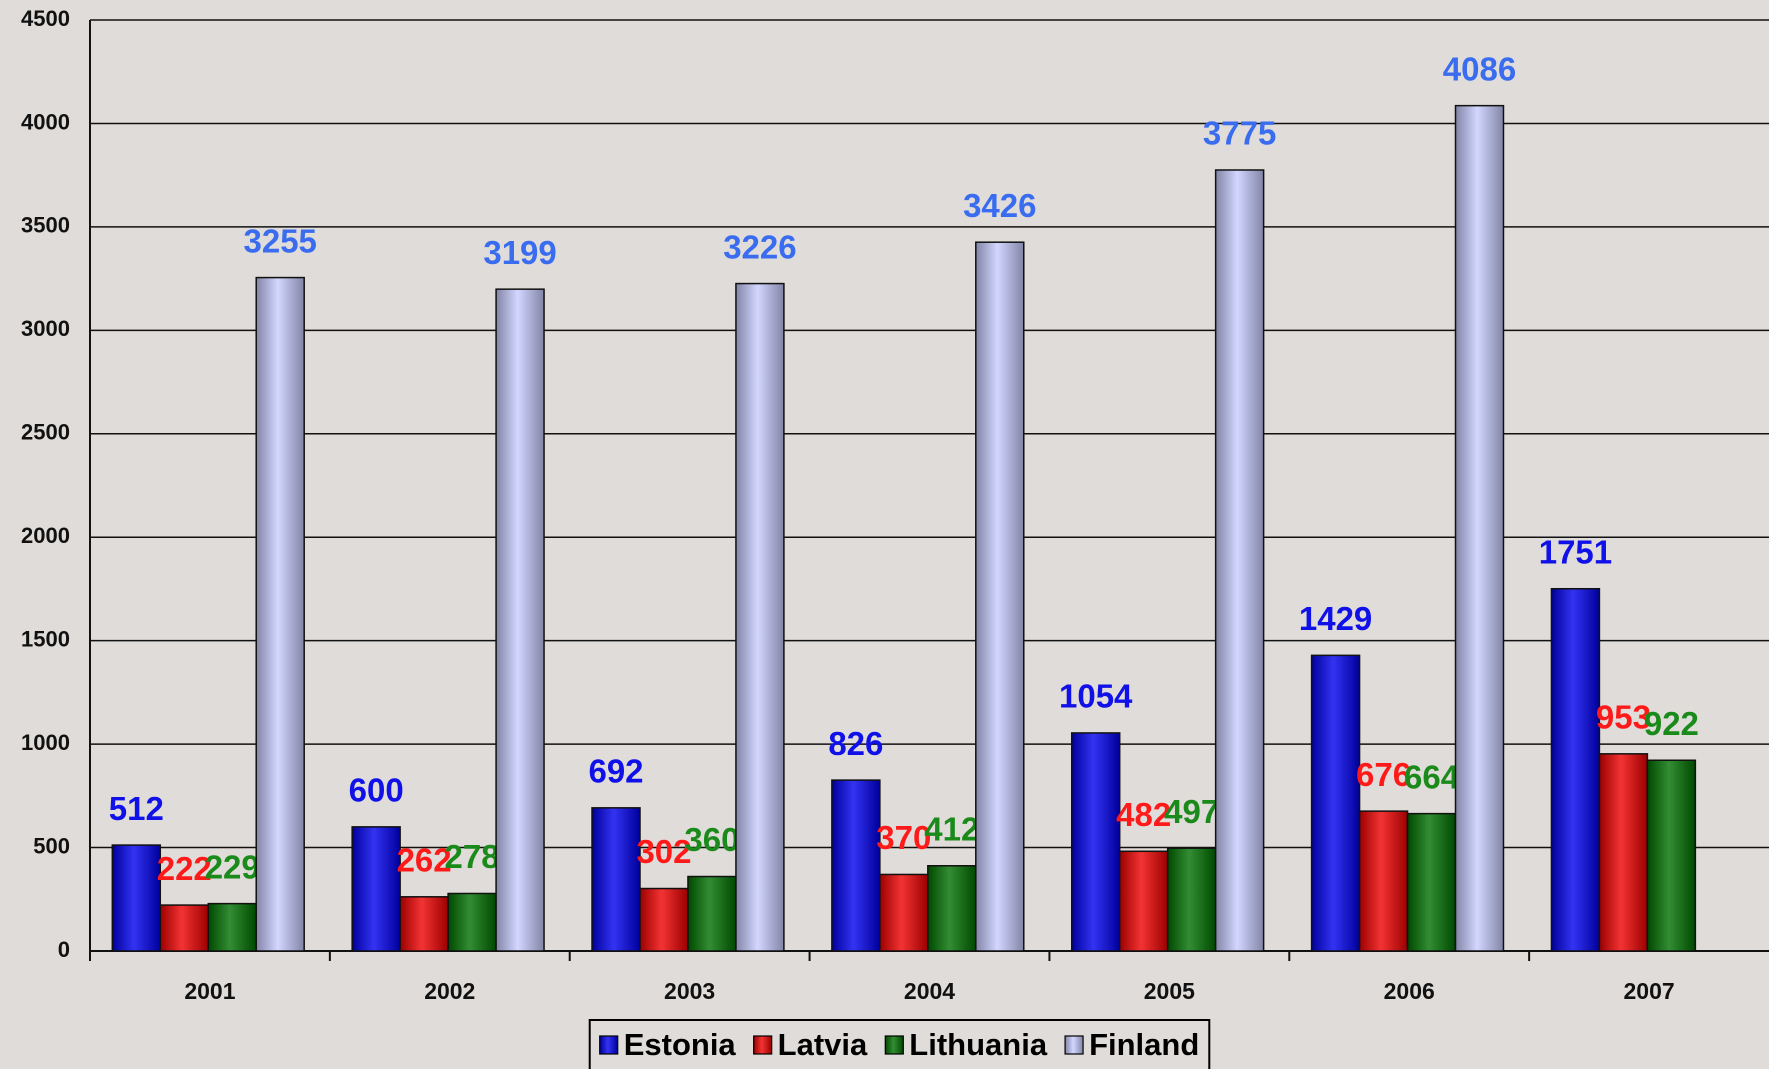  What do you see at coordinates (1432, 776) in the screenshot?
I see `value-label: 664` at bounding box center [1432, 776].